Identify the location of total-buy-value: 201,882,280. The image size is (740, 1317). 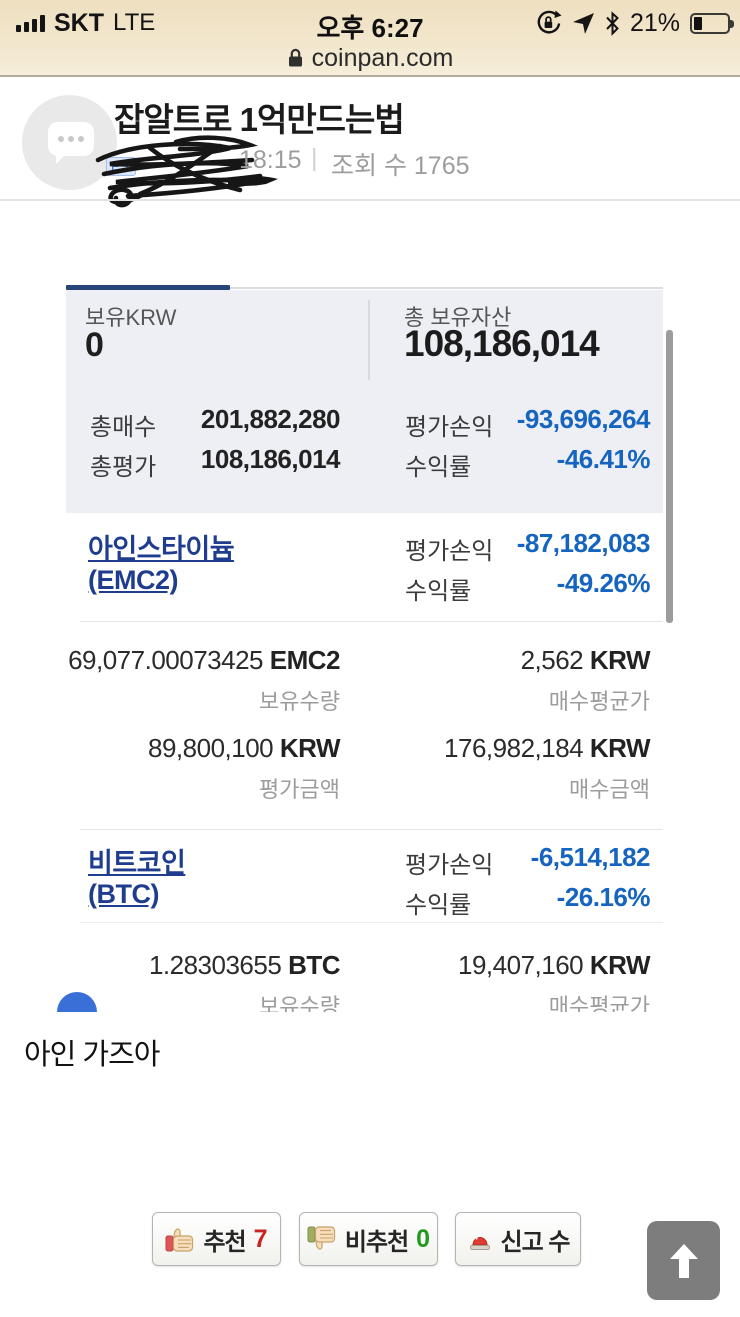
(270, 419).